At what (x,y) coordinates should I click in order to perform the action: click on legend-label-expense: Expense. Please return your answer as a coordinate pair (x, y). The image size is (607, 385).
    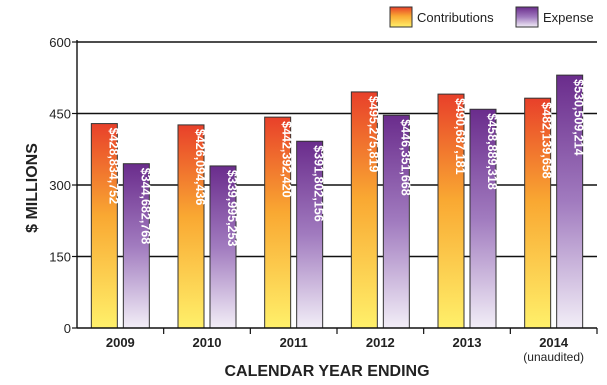
    Looking at the image, I should click on (568, 17).